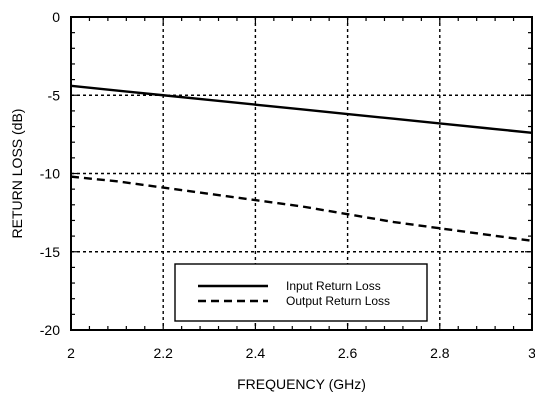 The width and height of the screenshot is (535, 396). Describe the element at coordinates (56, 17) in the screenshot. I see `y-tick-label: 0` at that location.